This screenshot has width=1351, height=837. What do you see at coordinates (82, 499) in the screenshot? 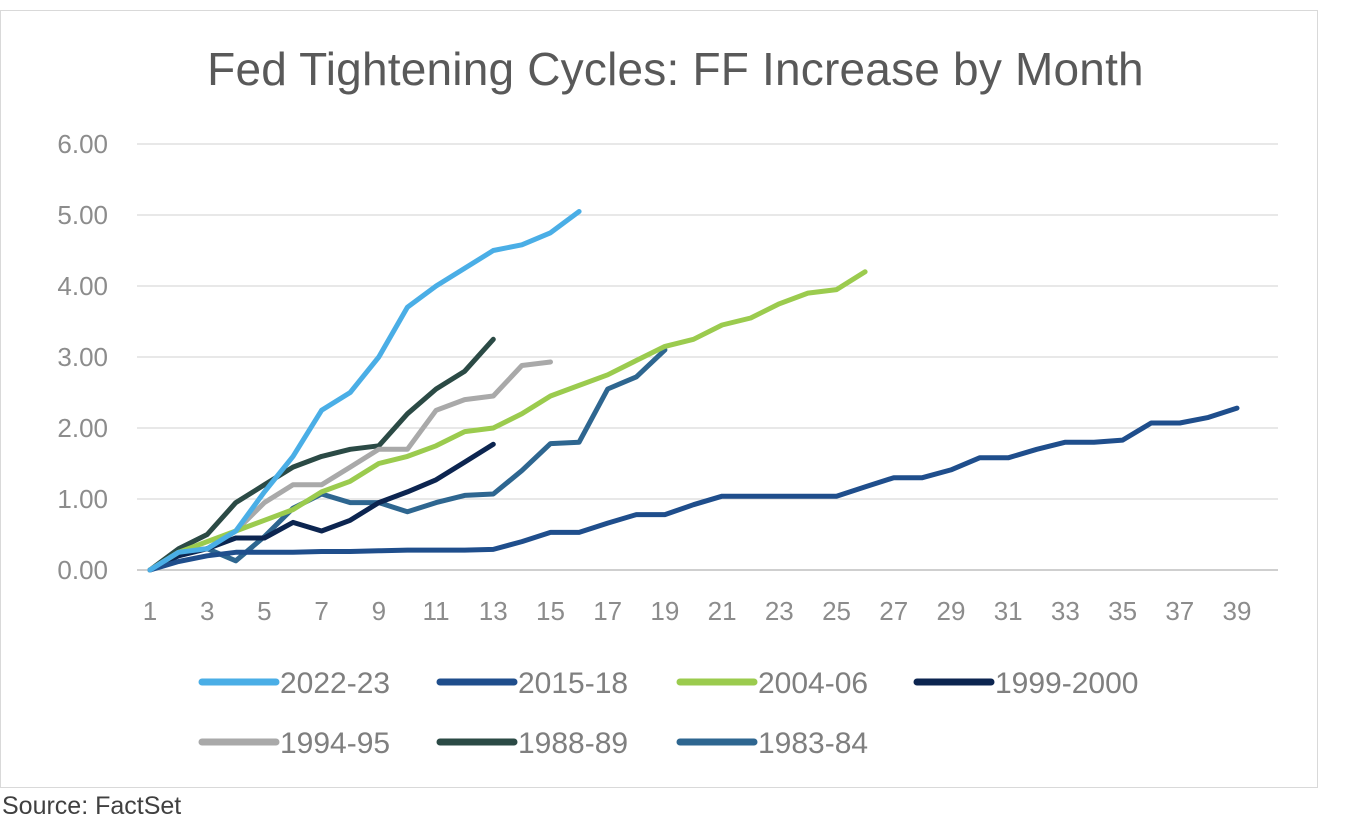
I see `y-tick-label: 1.00` at bounding box center [82, 499].